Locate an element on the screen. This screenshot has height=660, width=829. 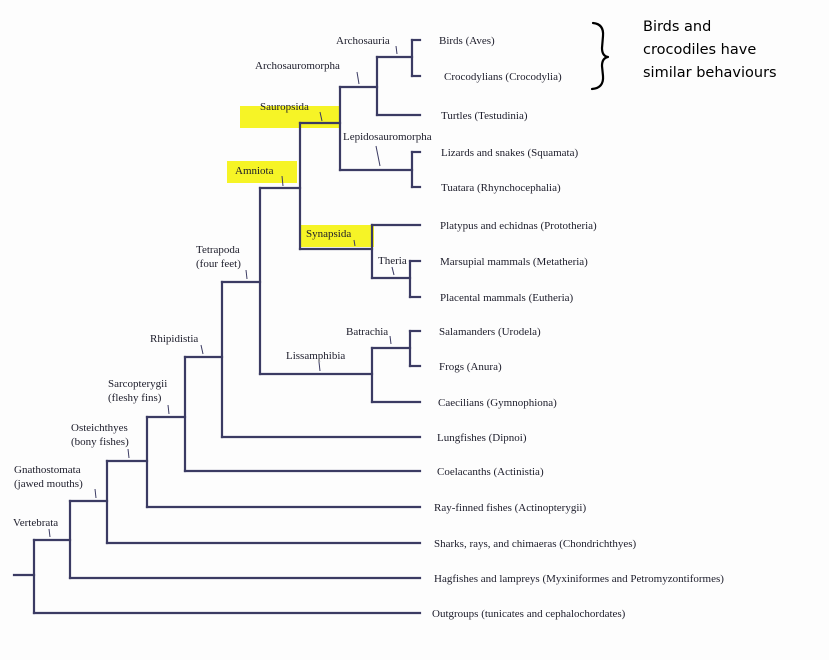
leaf-birds: Birds (Aves) is located at coordinates (467, 41).